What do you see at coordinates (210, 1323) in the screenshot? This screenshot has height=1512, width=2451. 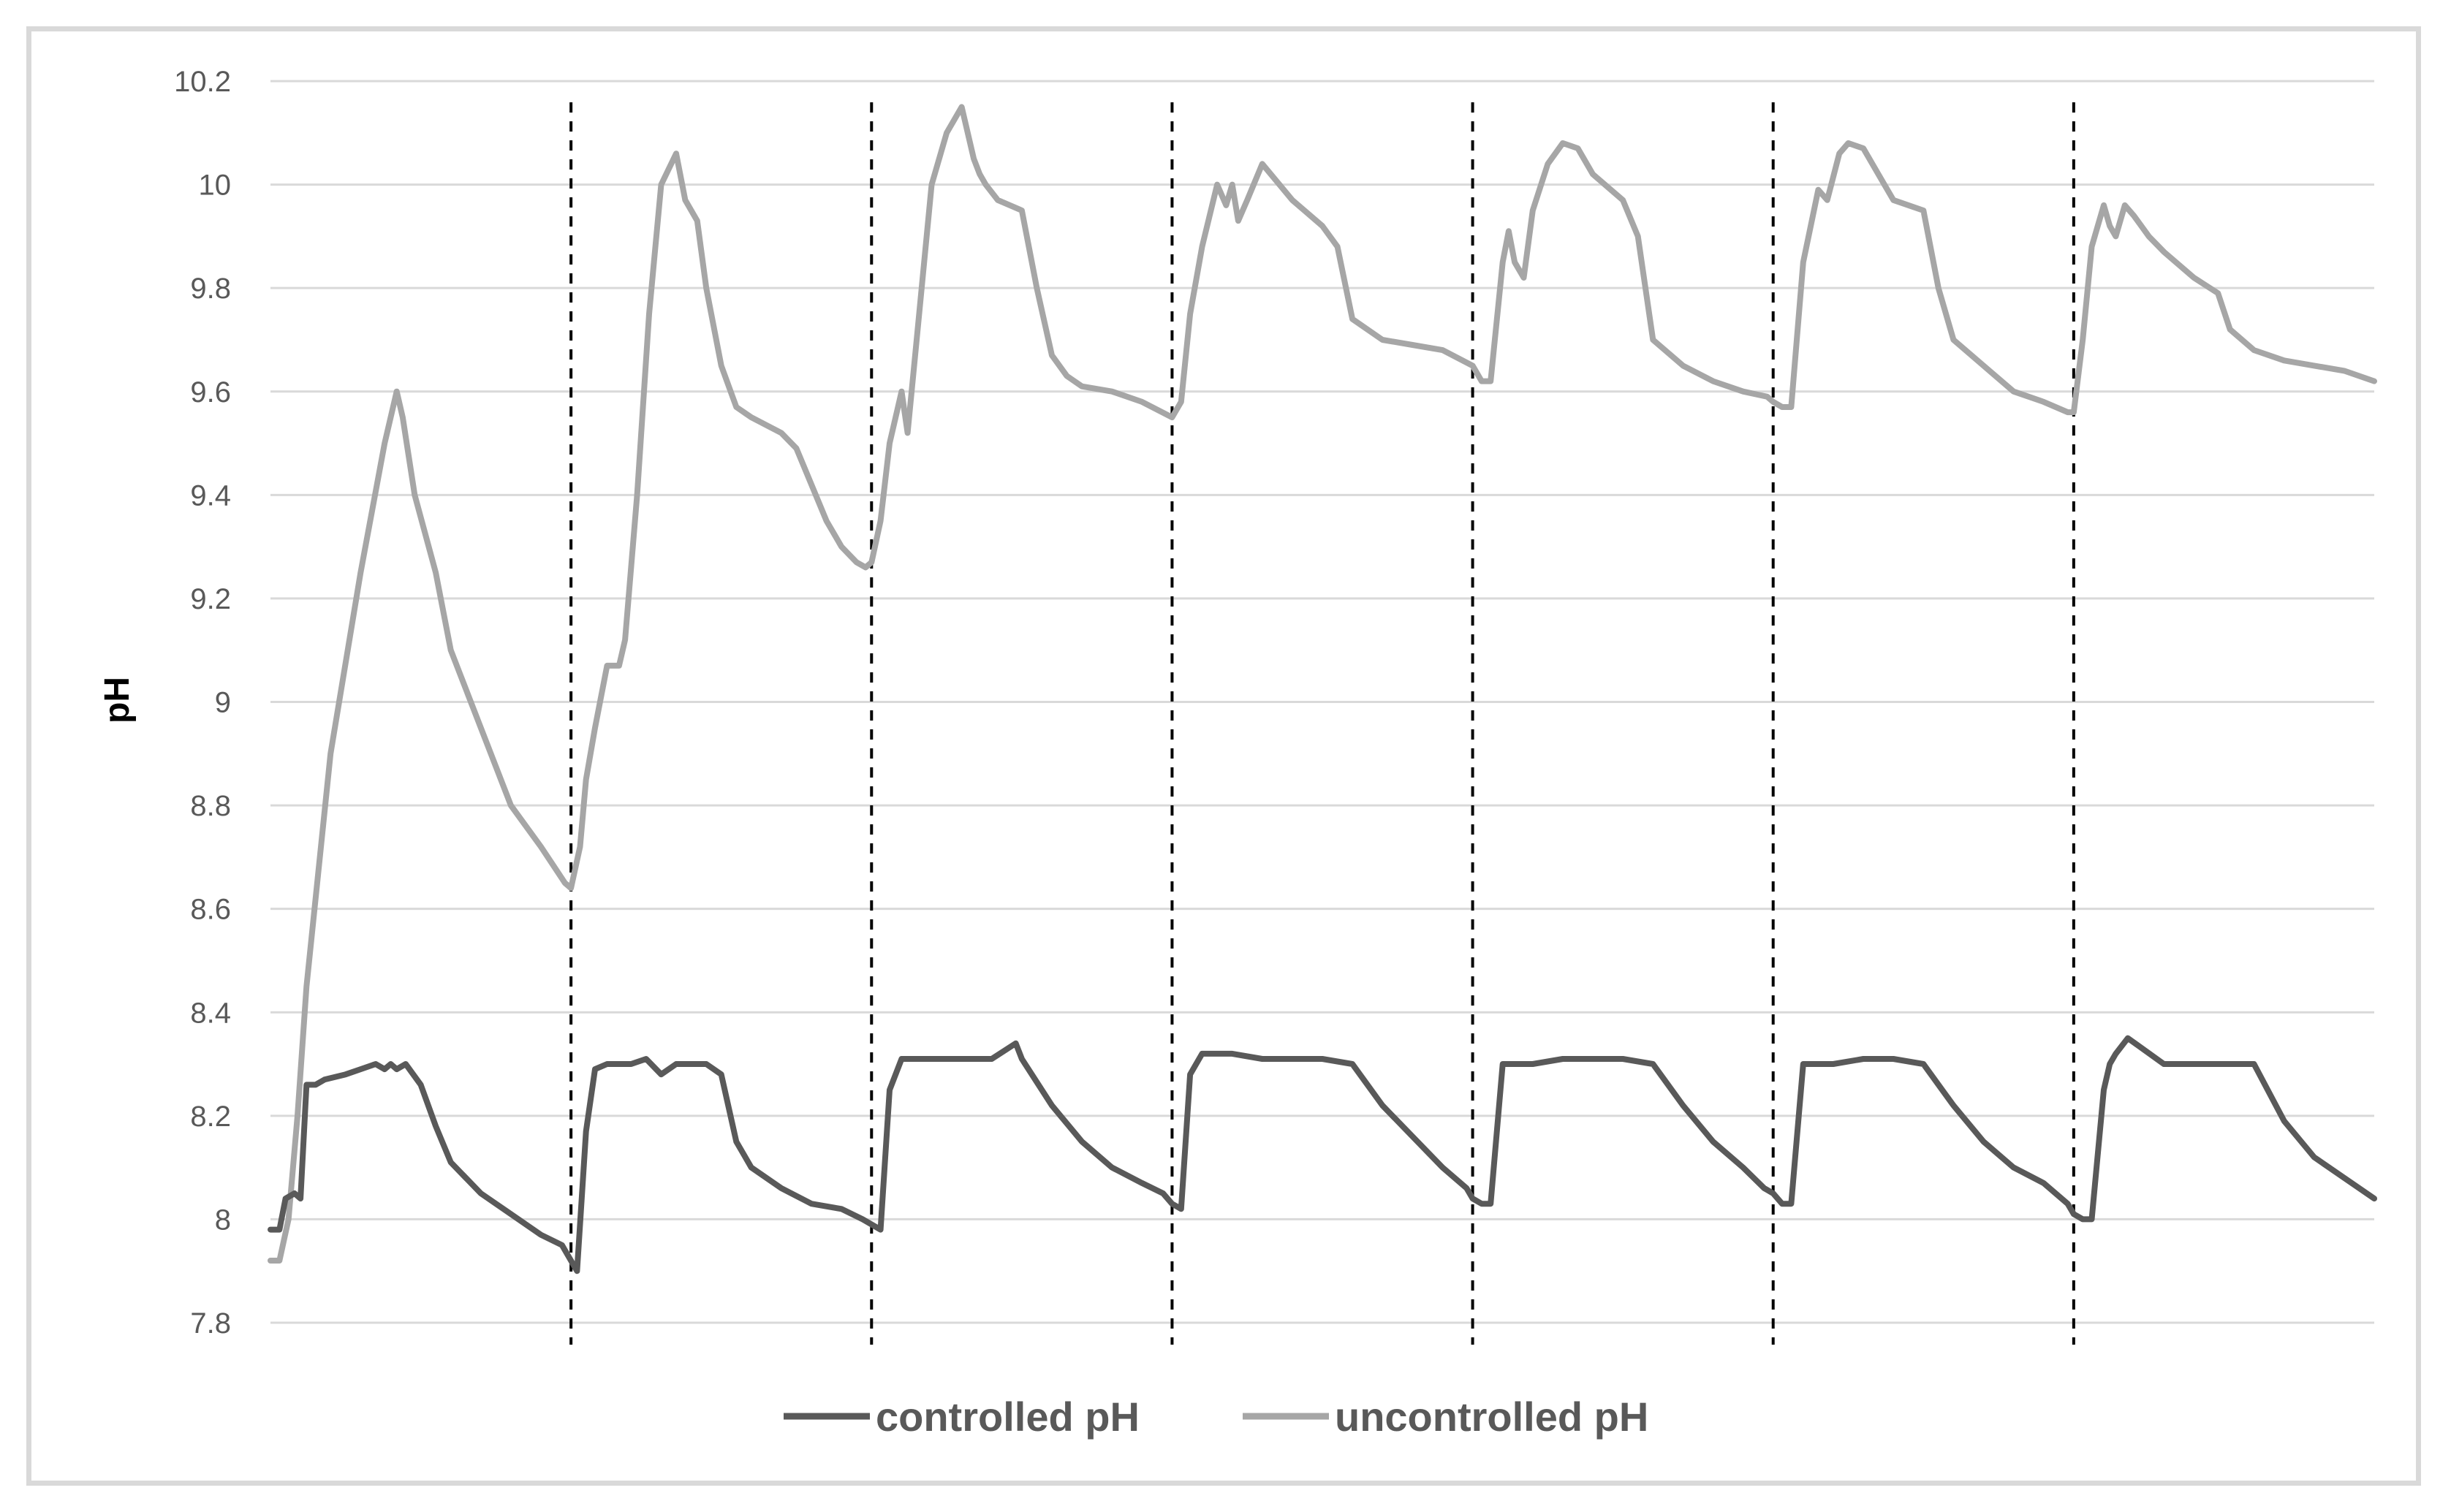 I see `y-tick-label-0: 7.8` at bounding box center [210, 1323].